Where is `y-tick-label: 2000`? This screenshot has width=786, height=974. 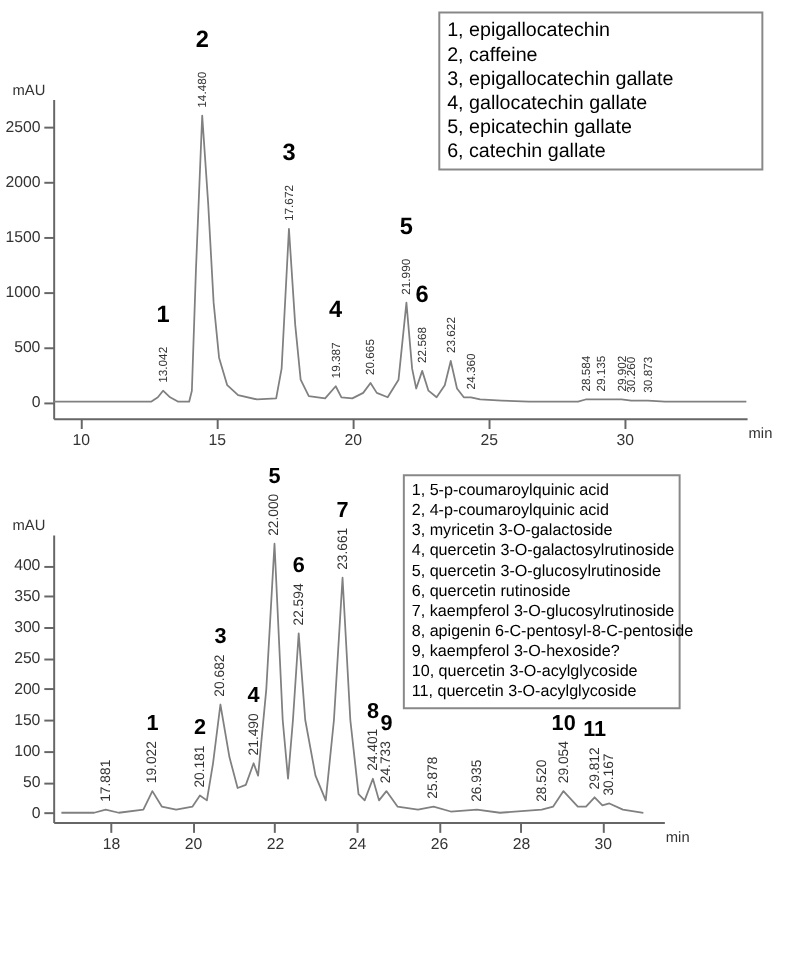
y-tick-label: 2000 is located at coordinates (23, 181).